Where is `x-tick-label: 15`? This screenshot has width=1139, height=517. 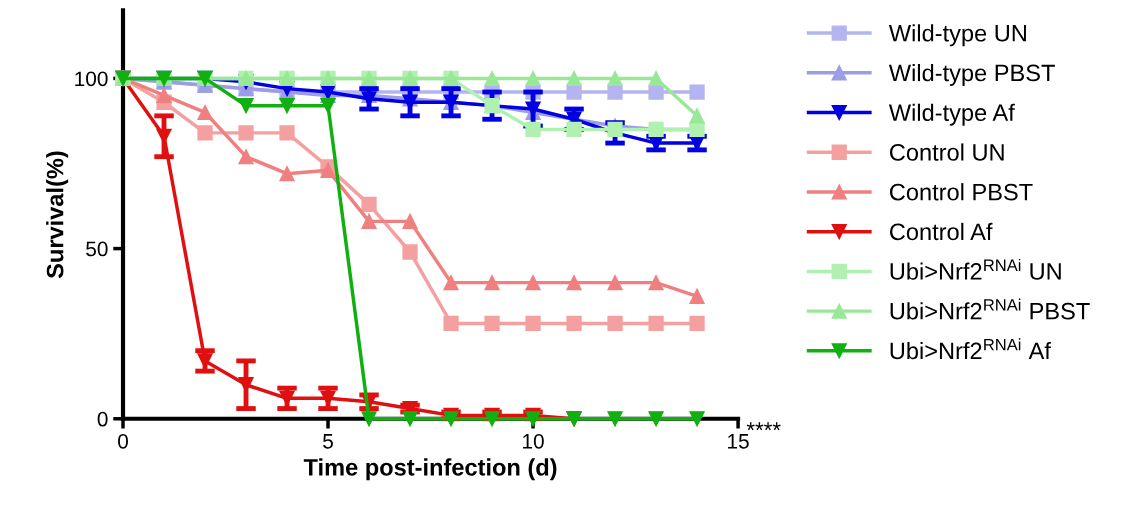 x-tick-label: 15 is located at coordinates (738, 441).